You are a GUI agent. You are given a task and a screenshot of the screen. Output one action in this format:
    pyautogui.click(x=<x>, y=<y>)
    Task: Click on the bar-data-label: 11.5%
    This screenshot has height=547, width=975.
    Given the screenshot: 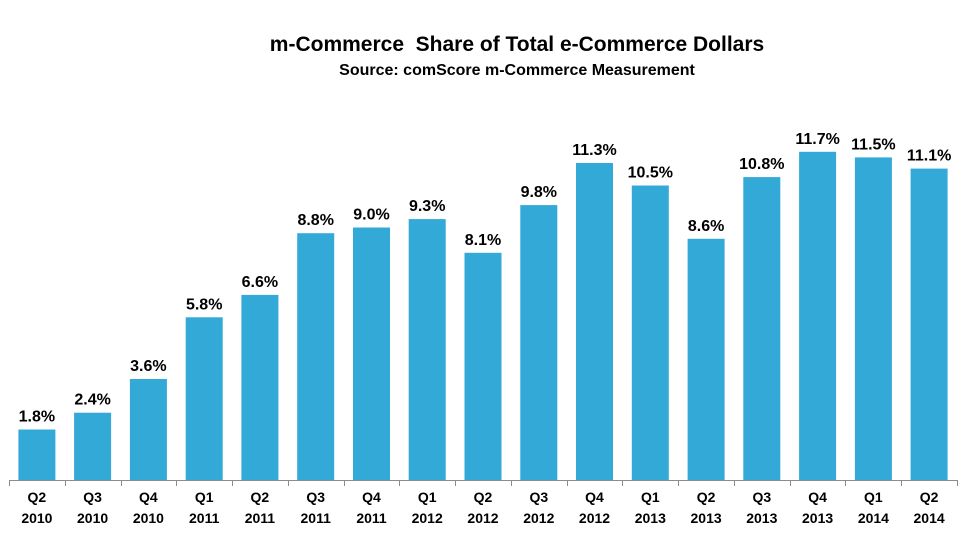 What is the action you would take?
    pyautogui.click(x=873, y=144)
    